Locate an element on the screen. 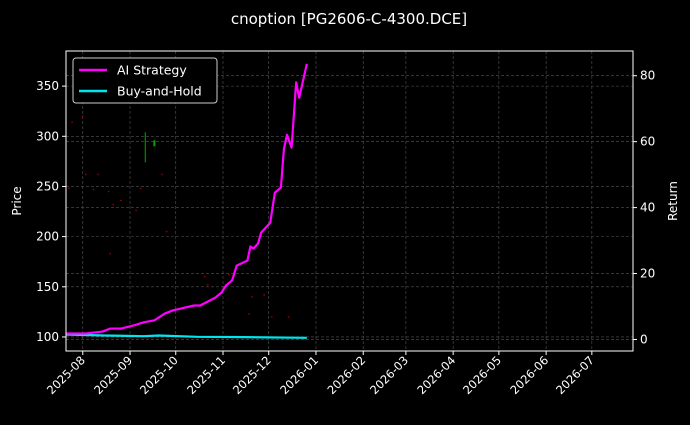 Image resolution: width=690 pixels, height=425 pixels. legend-label-buy-and-hold: Buy-and-Hold is located at coordinates (159, 91).